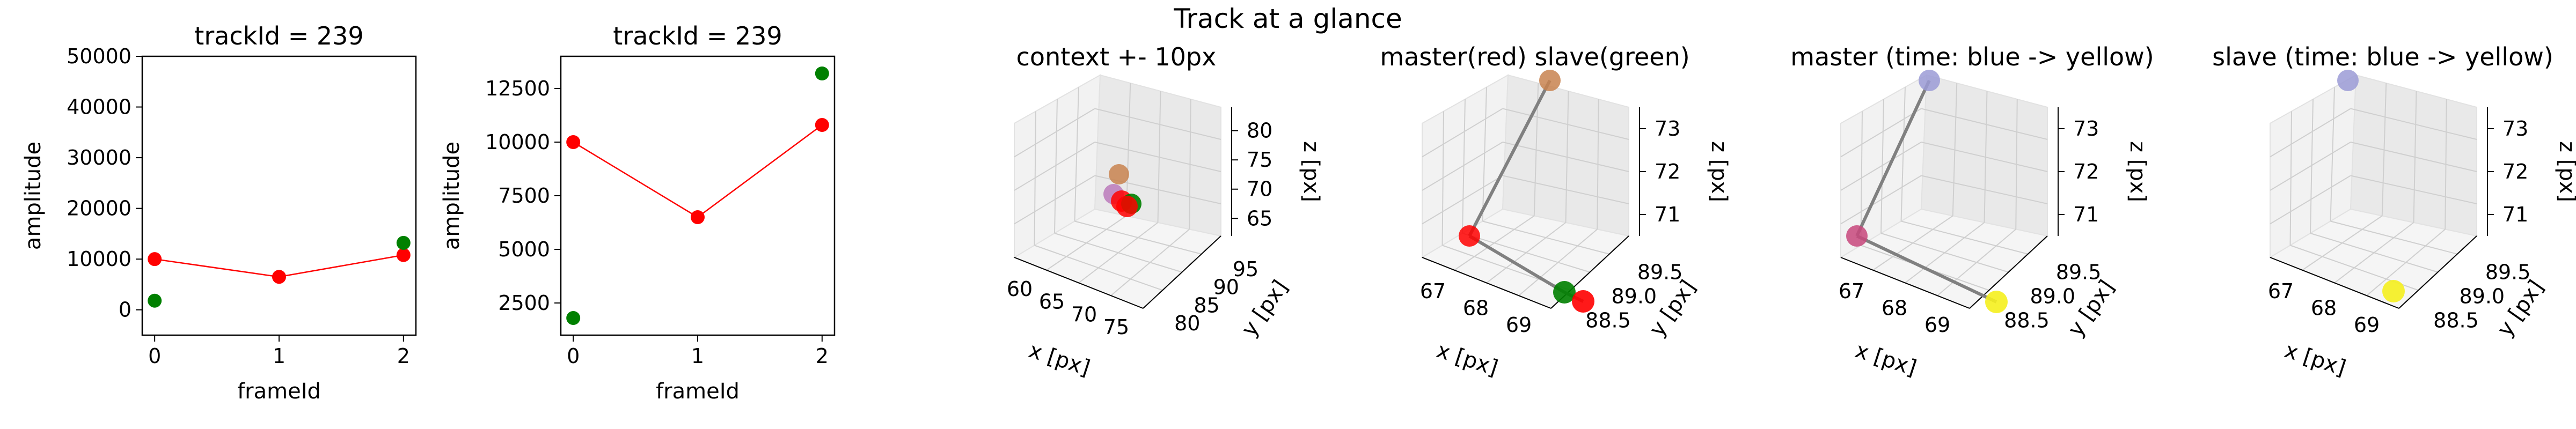 This screenshot has height=429, width=2576. Describe the element at coordinates (1259, 218) in the screenshot. I see `z-tick-label: 65` at that location.